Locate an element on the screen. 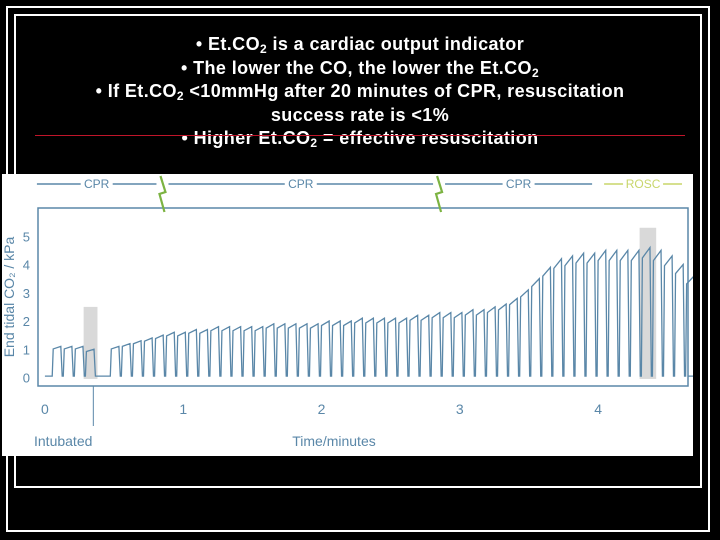 Image resolution: width=720 pixels, height=540 pixels. red-divider-line is located at coordinates (360, 135).